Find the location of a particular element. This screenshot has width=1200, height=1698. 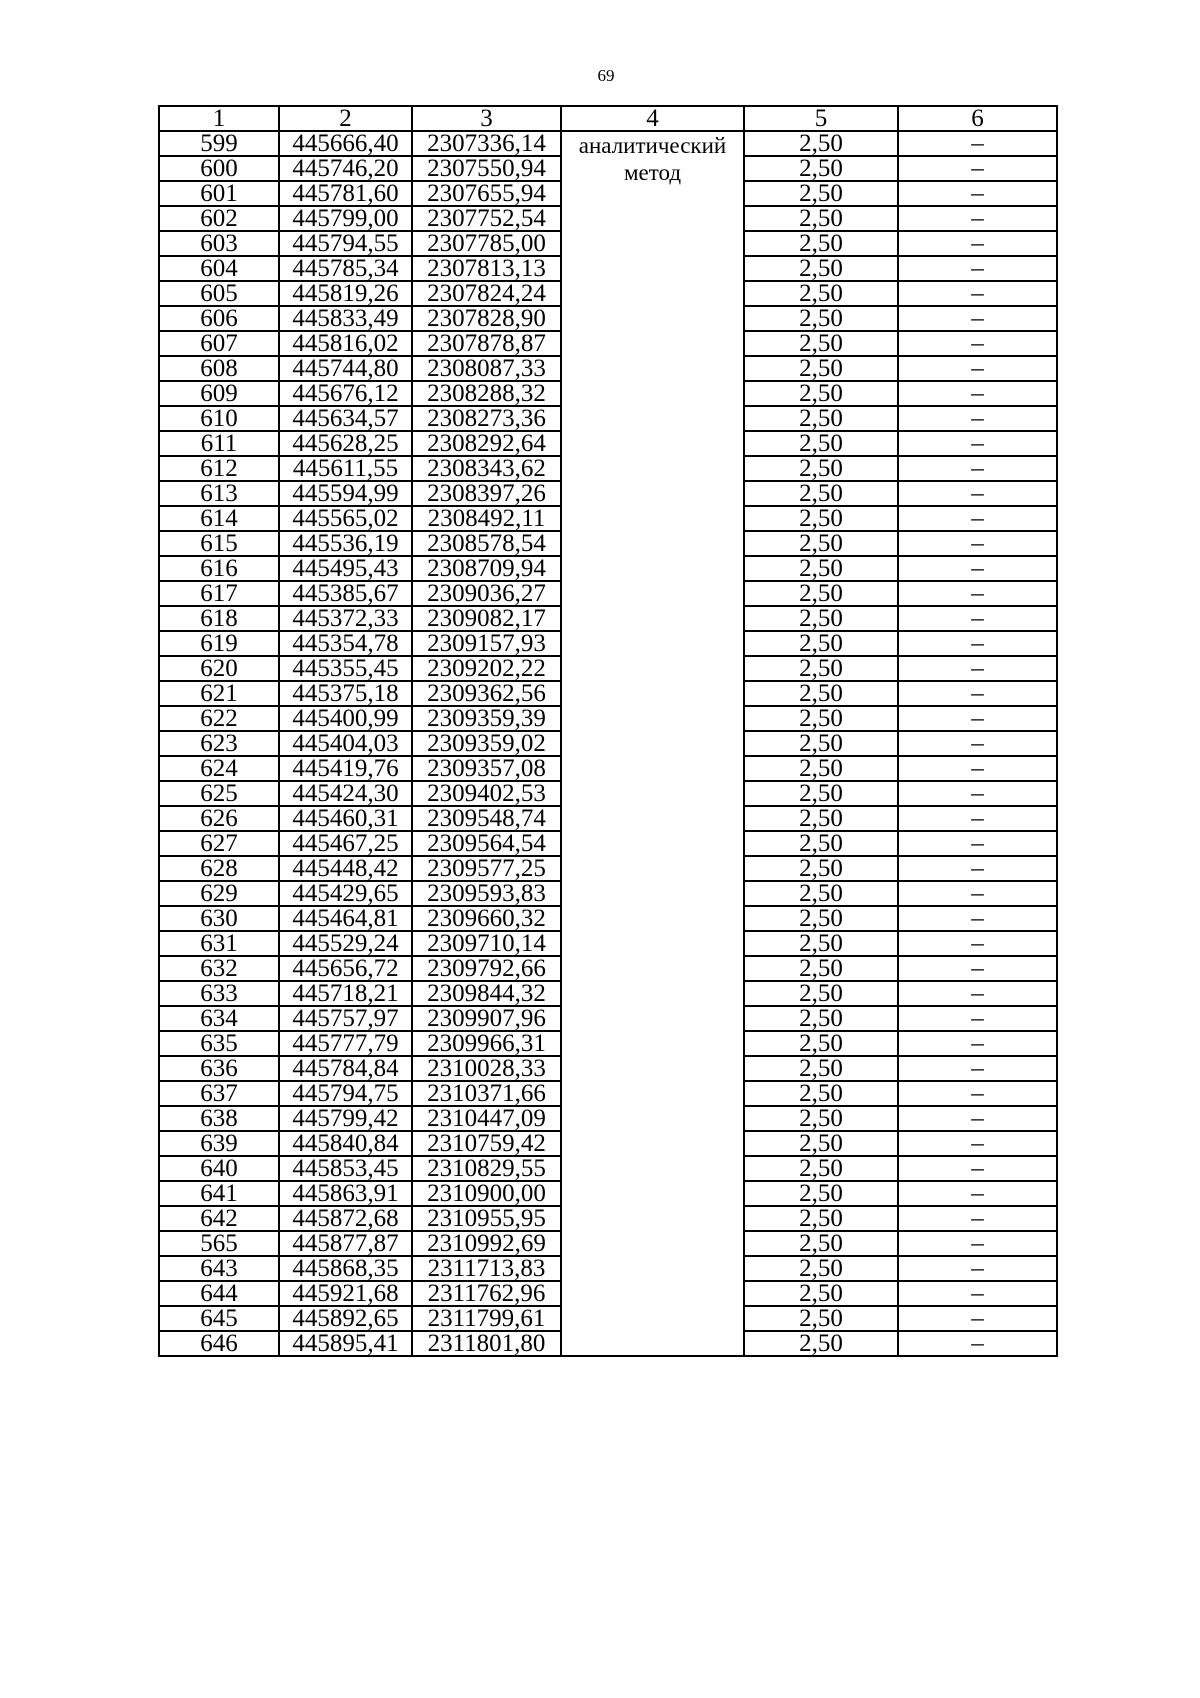

table-row: 615 445536,19 2308578,54 2,50– is located at coordinates (608, 543).